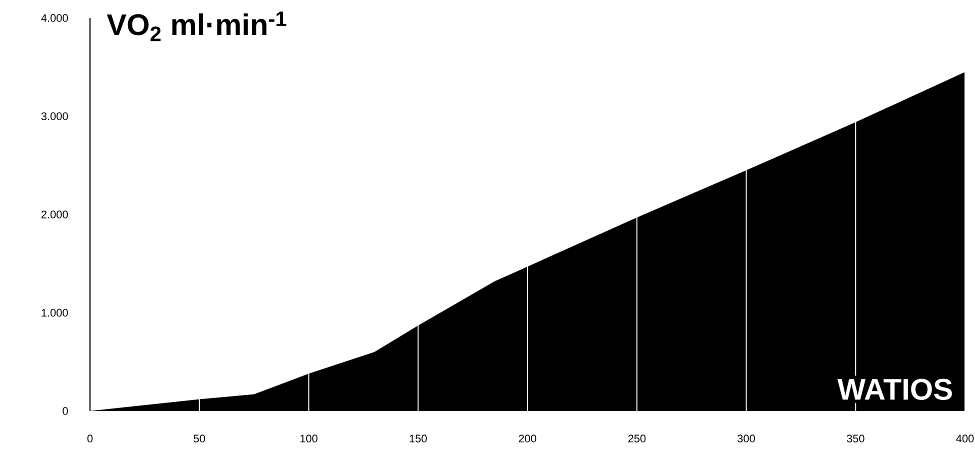  I want to click on x-tick-label: 400, so click(965, 438).